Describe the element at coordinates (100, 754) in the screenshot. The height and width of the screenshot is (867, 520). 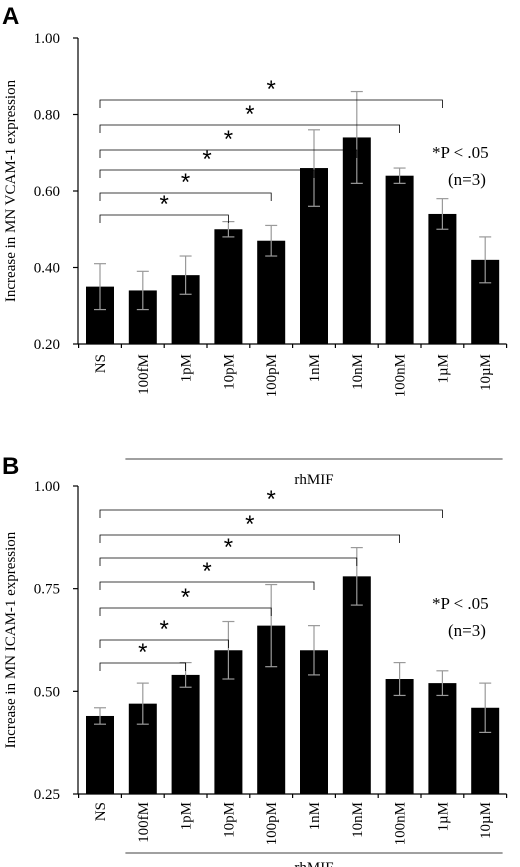
I see `bar-NS` at that location.